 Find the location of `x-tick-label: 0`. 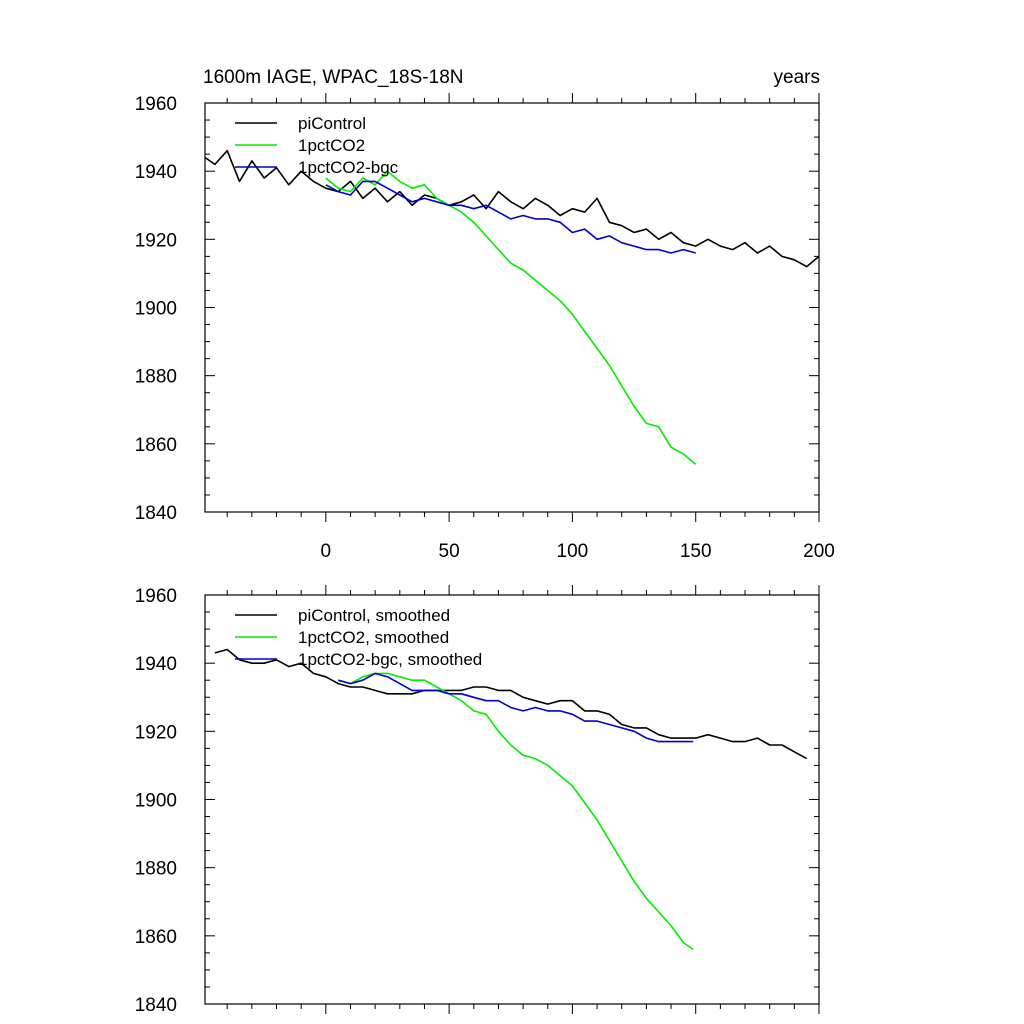

x-tick-label: 0 is located at coordinates (326, 551).